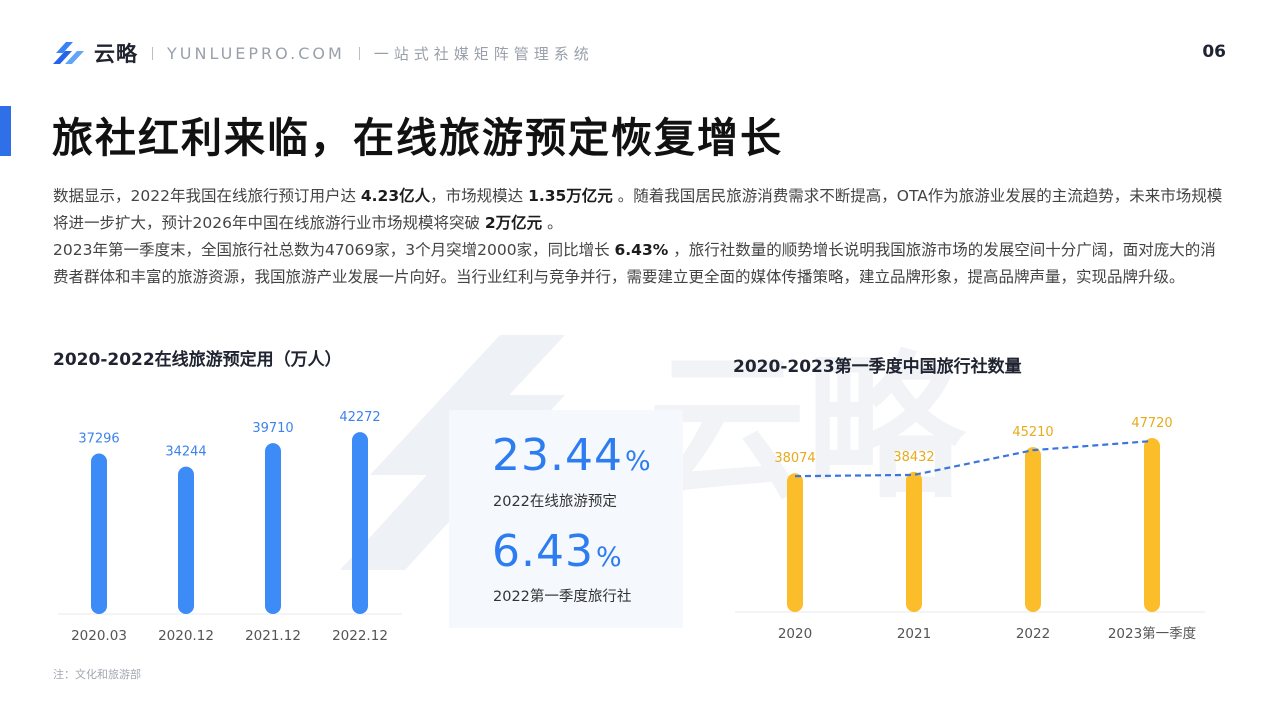 The width and height of the screenshot is (1280, 720). I want to click on bar-2023第一季度, so click(1152, 525).